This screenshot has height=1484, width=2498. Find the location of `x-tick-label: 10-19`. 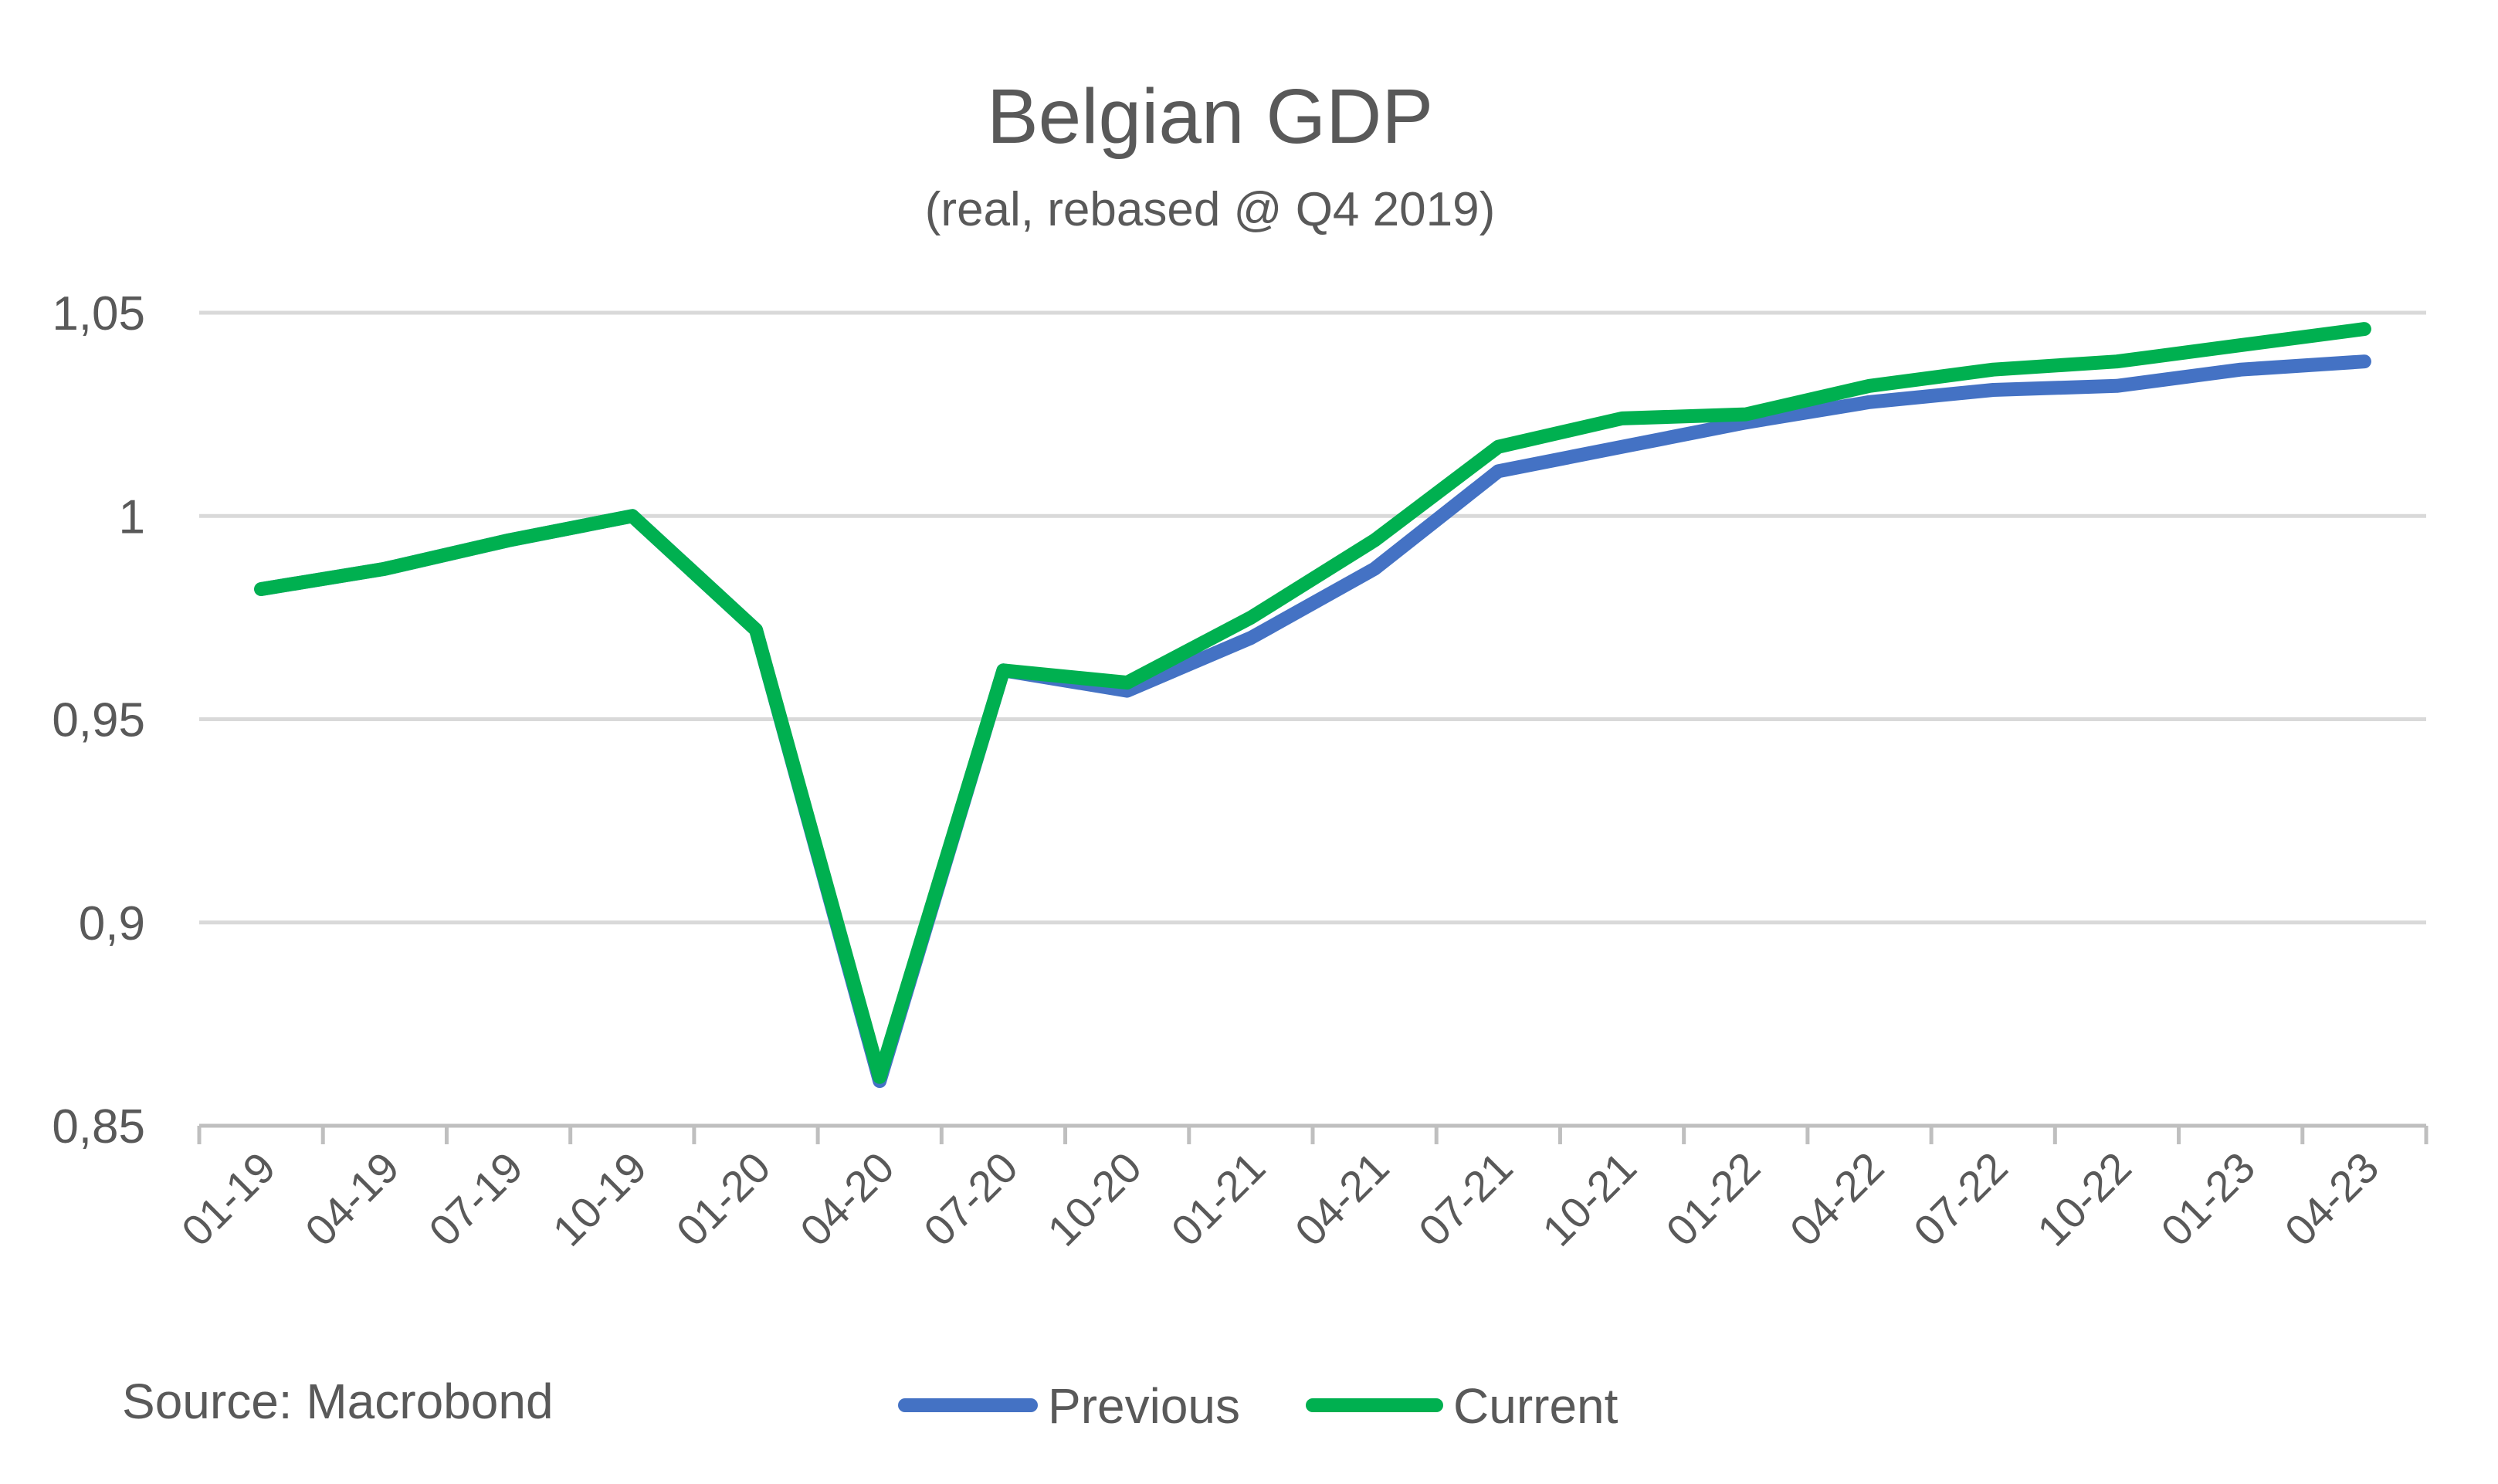

x-tick-label: 10-19 is located at coordinates (599, 1199).